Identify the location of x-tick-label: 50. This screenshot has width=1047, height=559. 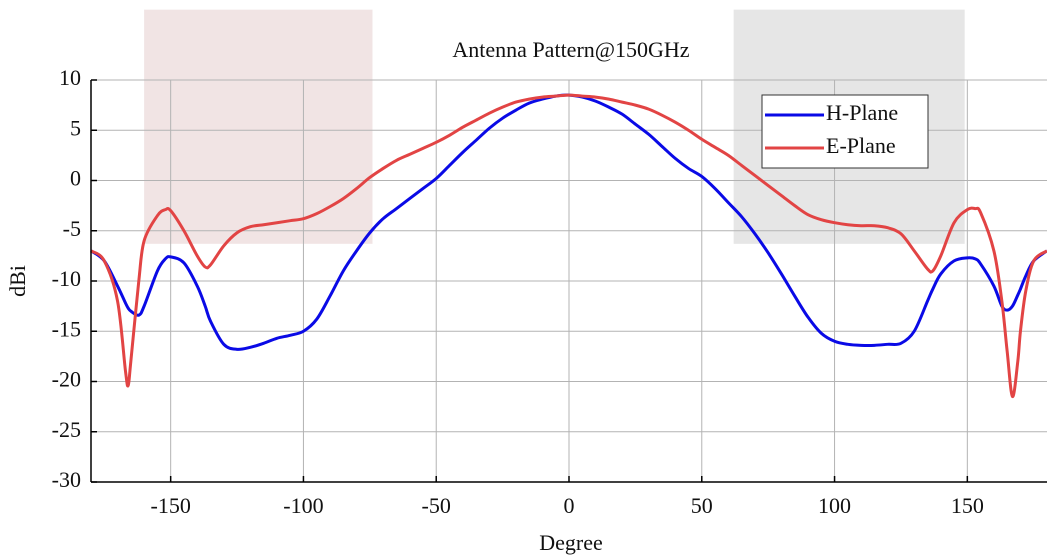
(702, 505).